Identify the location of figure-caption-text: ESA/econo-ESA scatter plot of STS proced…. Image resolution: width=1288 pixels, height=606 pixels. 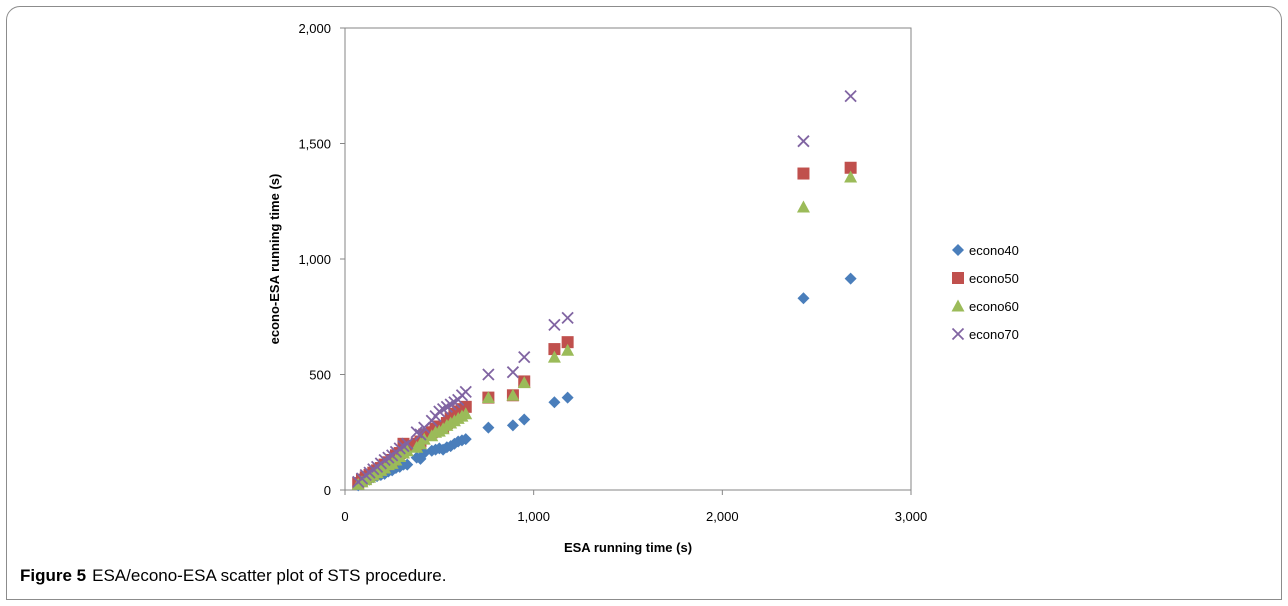
(269, 575).